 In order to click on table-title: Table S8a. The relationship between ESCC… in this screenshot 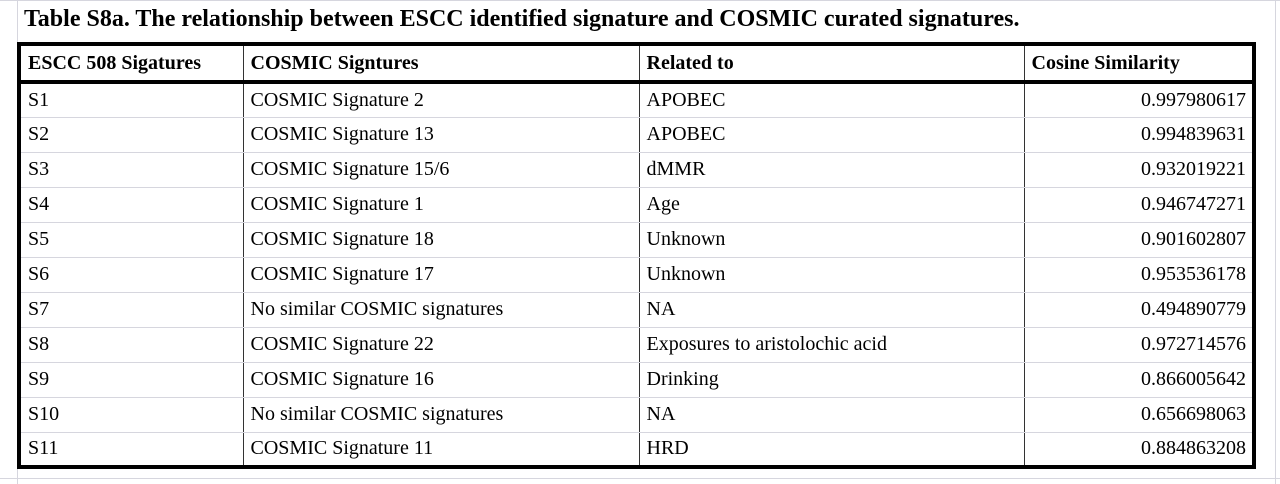, I will do `click(522, 19)`.